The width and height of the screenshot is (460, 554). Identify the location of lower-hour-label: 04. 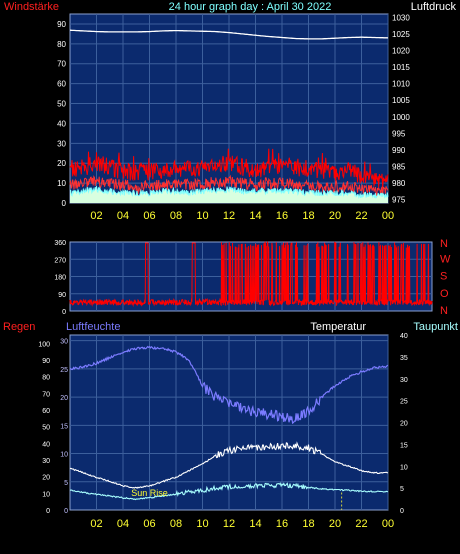
(123, 524).